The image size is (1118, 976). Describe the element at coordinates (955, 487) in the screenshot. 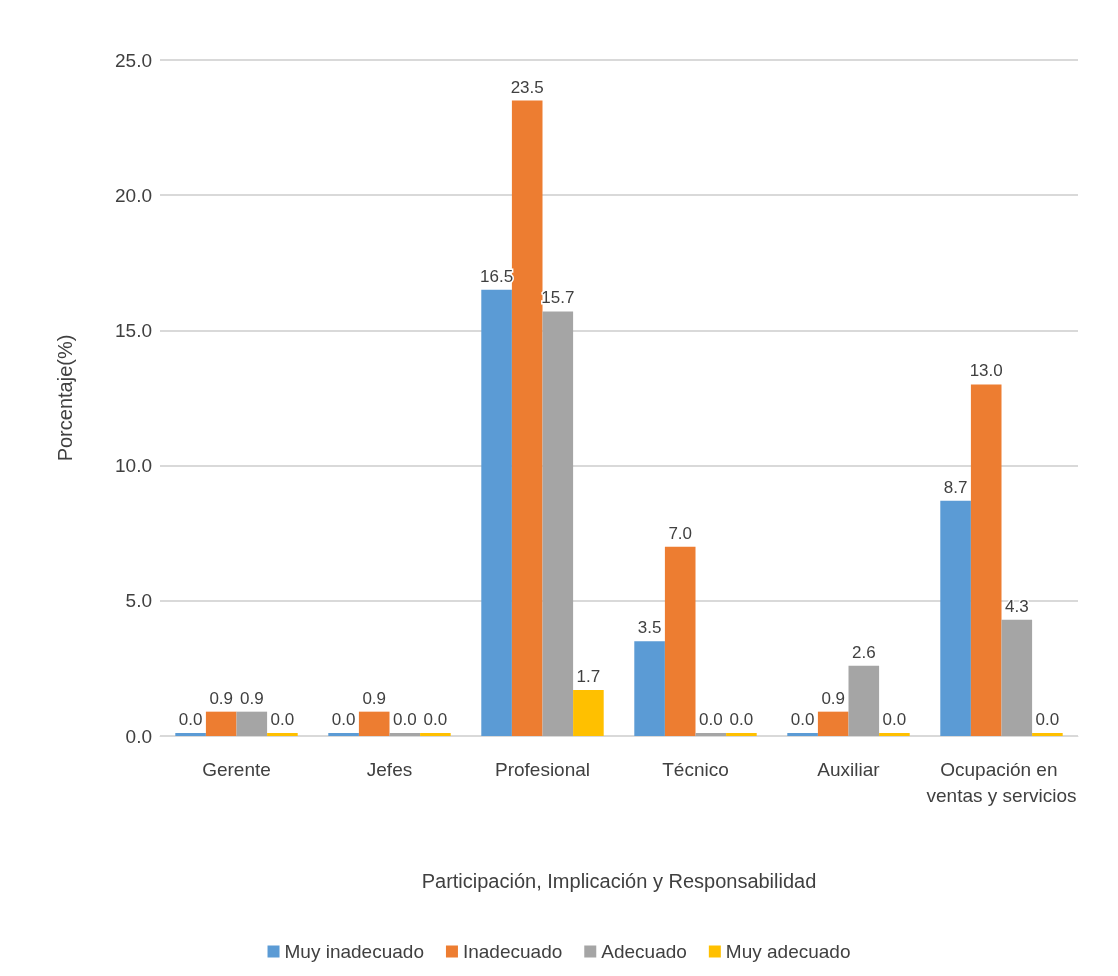

I see `data-label: 8.7` at that location.